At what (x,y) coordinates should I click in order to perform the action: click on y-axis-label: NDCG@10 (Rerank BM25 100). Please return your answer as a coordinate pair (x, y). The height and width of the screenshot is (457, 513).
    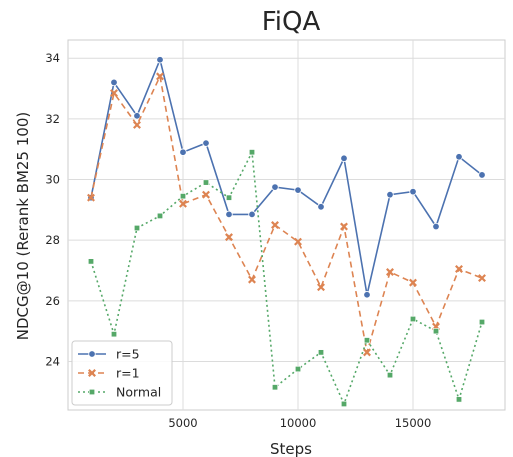
    Looking at the image, I should click on (23, 226).